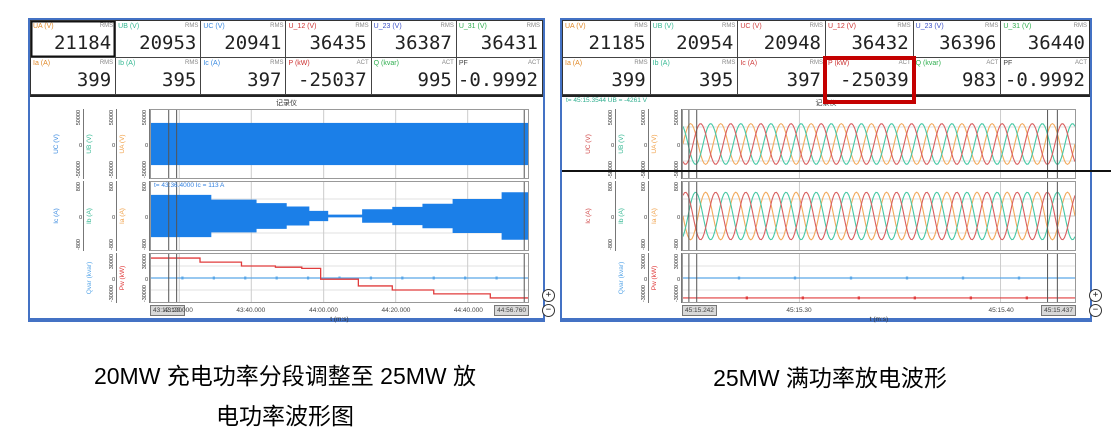 This screenshot has height=446, width=1111. Describe the element at coordinates (869, 26) in the screenshot. I see `meter-cell-head: U_12 (V) RMS` at that location.